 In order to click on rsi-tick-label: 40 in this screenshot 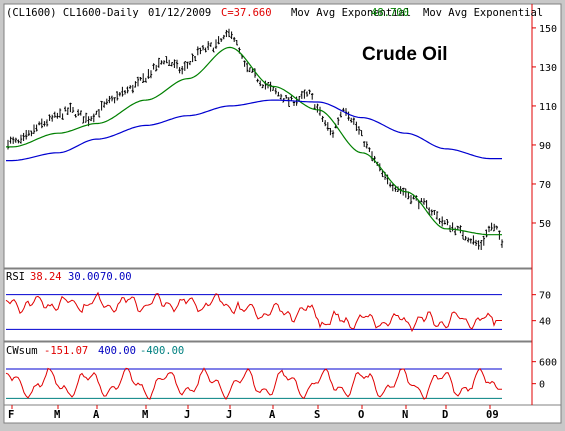, I will do `click(545, 322)`.